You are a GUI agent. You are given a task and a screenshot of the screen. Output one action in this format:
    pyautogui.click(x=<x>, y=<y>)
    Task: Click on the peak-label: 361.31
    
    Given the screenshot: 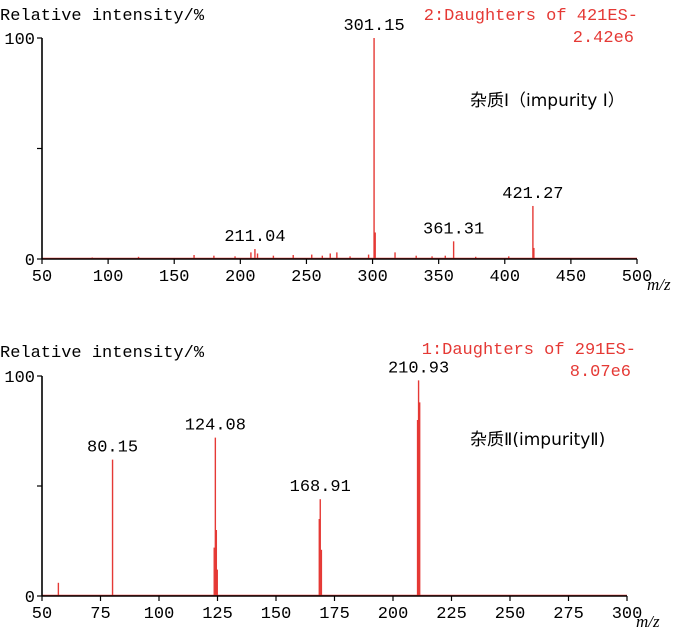 What is the action you would take?
    pyautogui.click(x=453, y=229)
    